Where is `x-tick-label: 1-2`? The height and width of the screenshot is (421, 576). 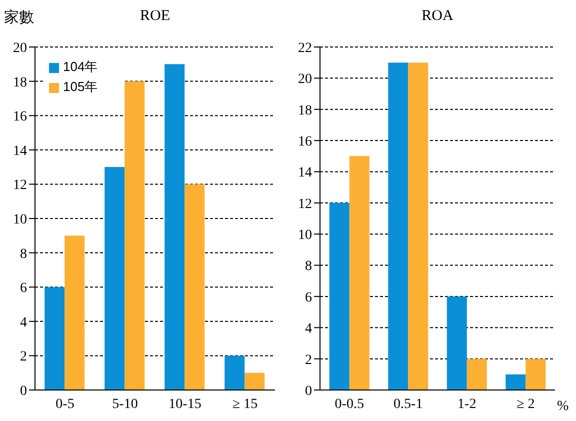
x-tick-label: 1-2 is located at coordinates (467, 404).